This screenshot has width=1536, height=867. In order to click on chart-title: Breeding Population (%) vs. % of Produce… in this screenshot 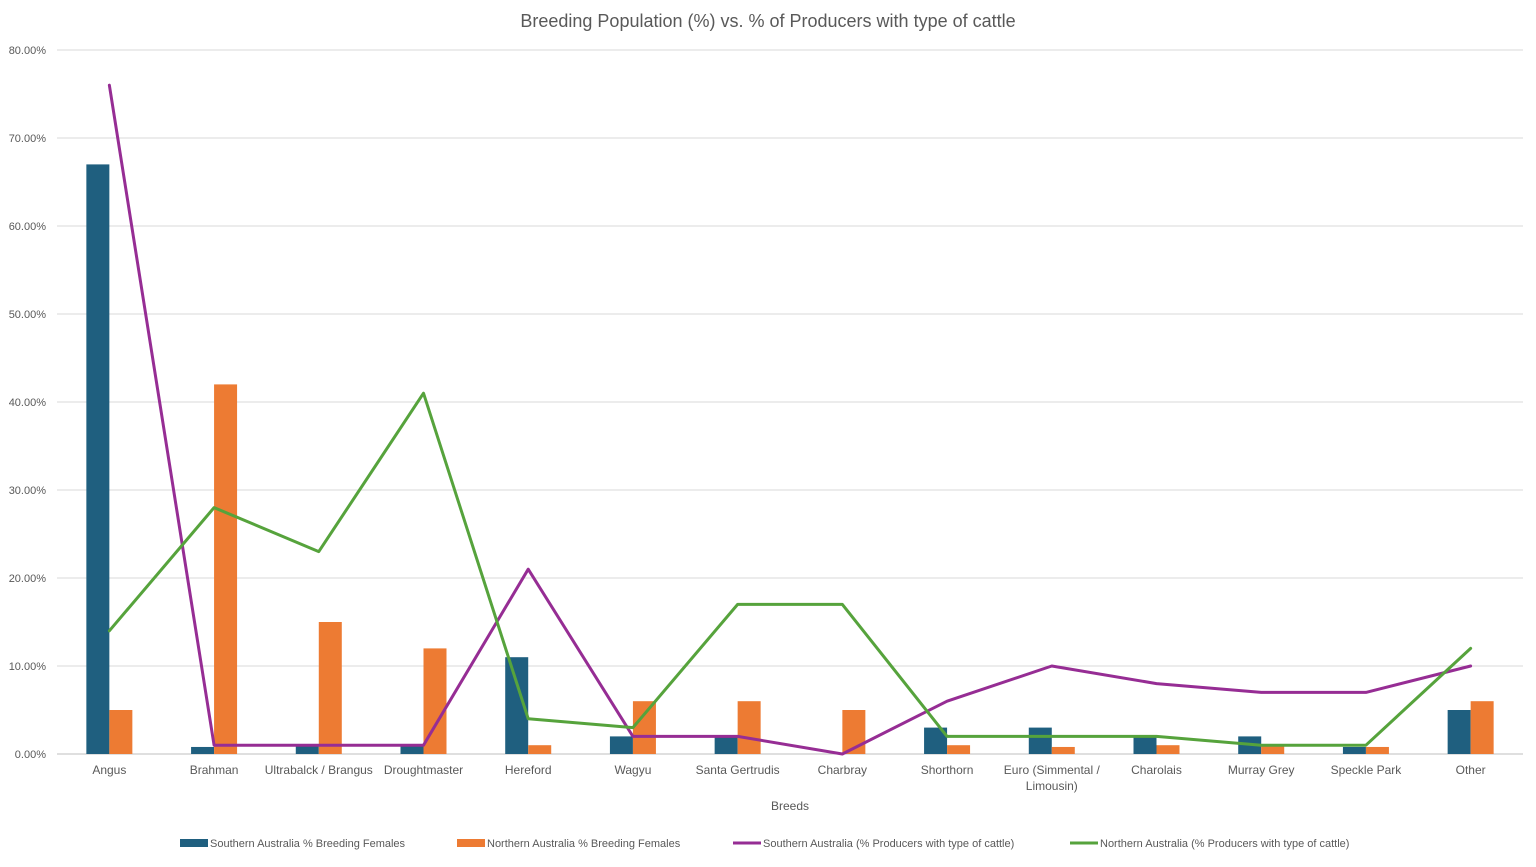, I will do `click(767, 21)`.